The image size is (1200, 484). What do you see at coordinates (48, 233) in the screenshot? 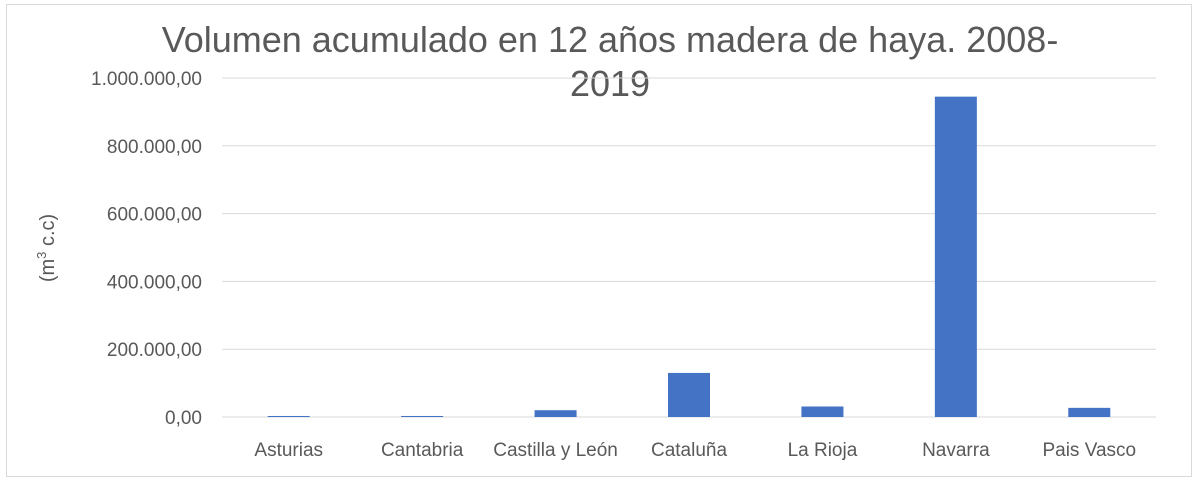
I see `y-axis-label-post: c.c)` at bounding box center [48, 233].